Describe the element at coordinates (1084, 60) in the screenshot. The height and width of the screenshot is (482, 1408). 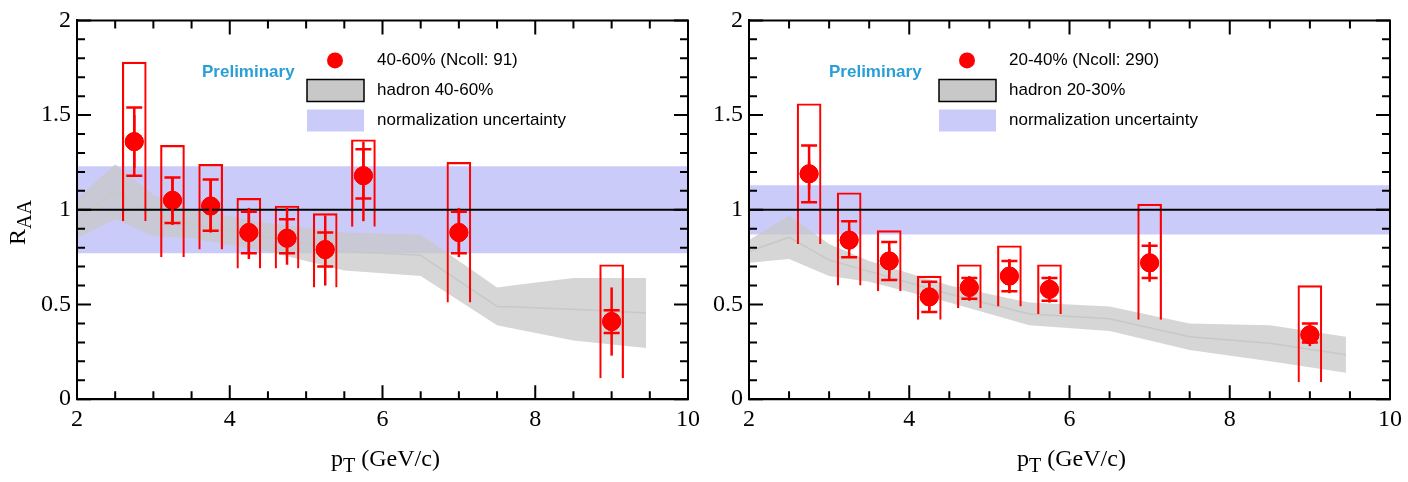
I see `legend-label: 20-40% (Ncoll: 290)` at that location.